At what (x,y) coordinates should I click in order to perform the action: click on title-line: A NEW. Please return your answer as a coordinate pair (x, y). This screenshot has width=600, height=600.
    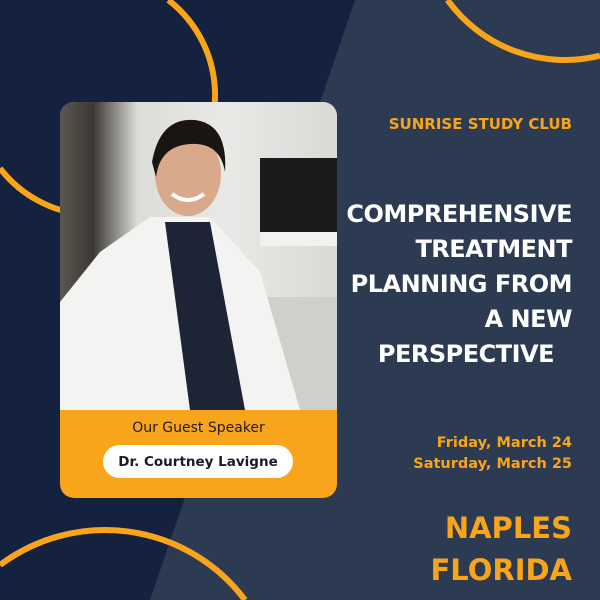
    Looking at the image, I should click on (528, 319).